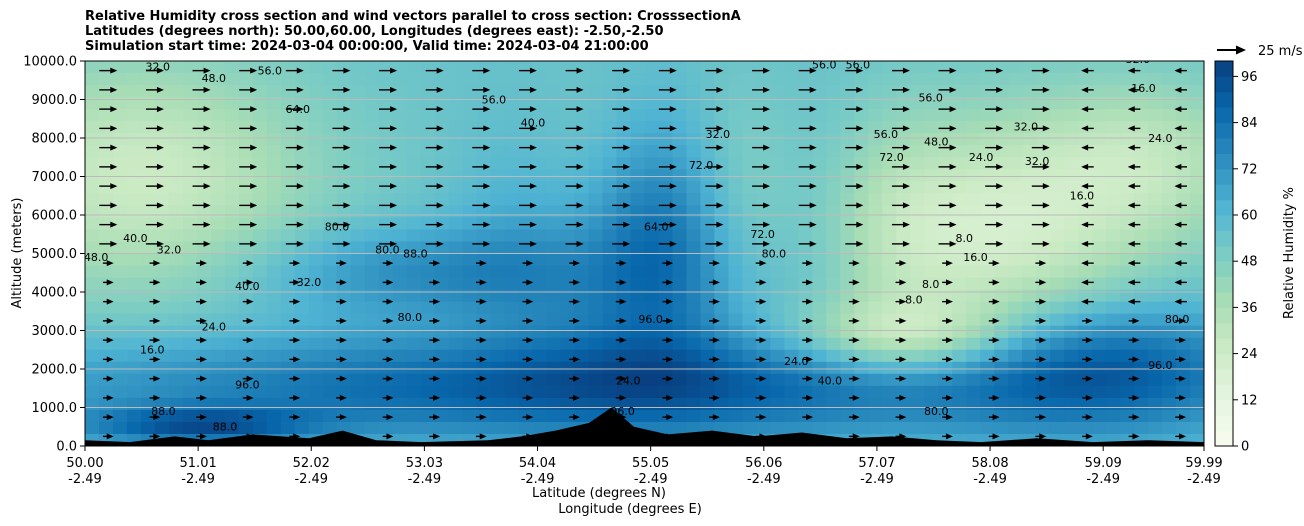 Image resolution: width=1304 pixels, height=526 pixels. What do you see at coordinates (630, 509) in the screenshot?
I see `x-axis-label-longitude: Longitude (degrees E)` at bounding box center [630, 509].